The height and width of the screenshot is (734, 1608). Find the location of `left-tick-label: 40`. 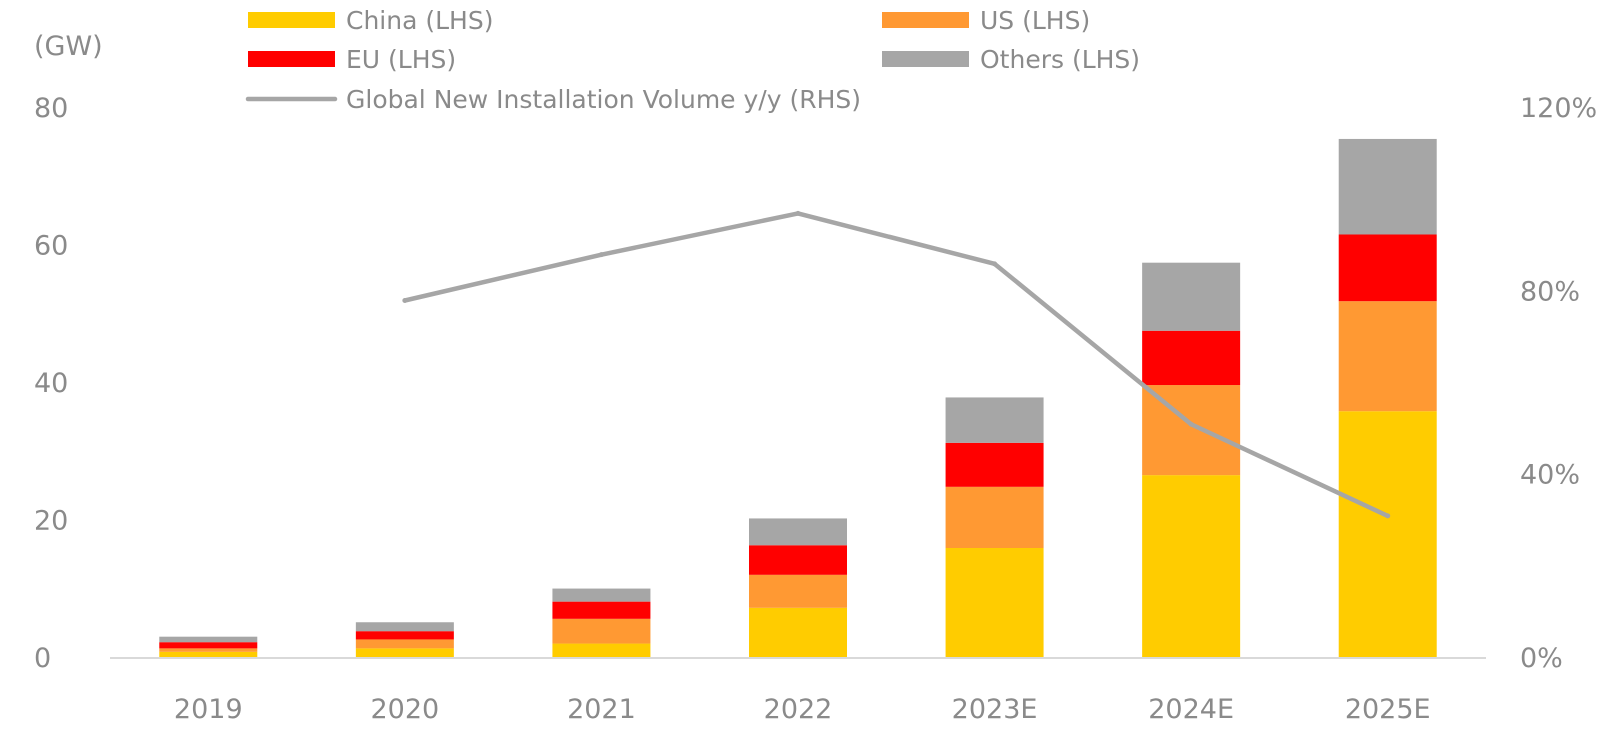

left-tick-label: 40 is located at coordinates (51, 383).